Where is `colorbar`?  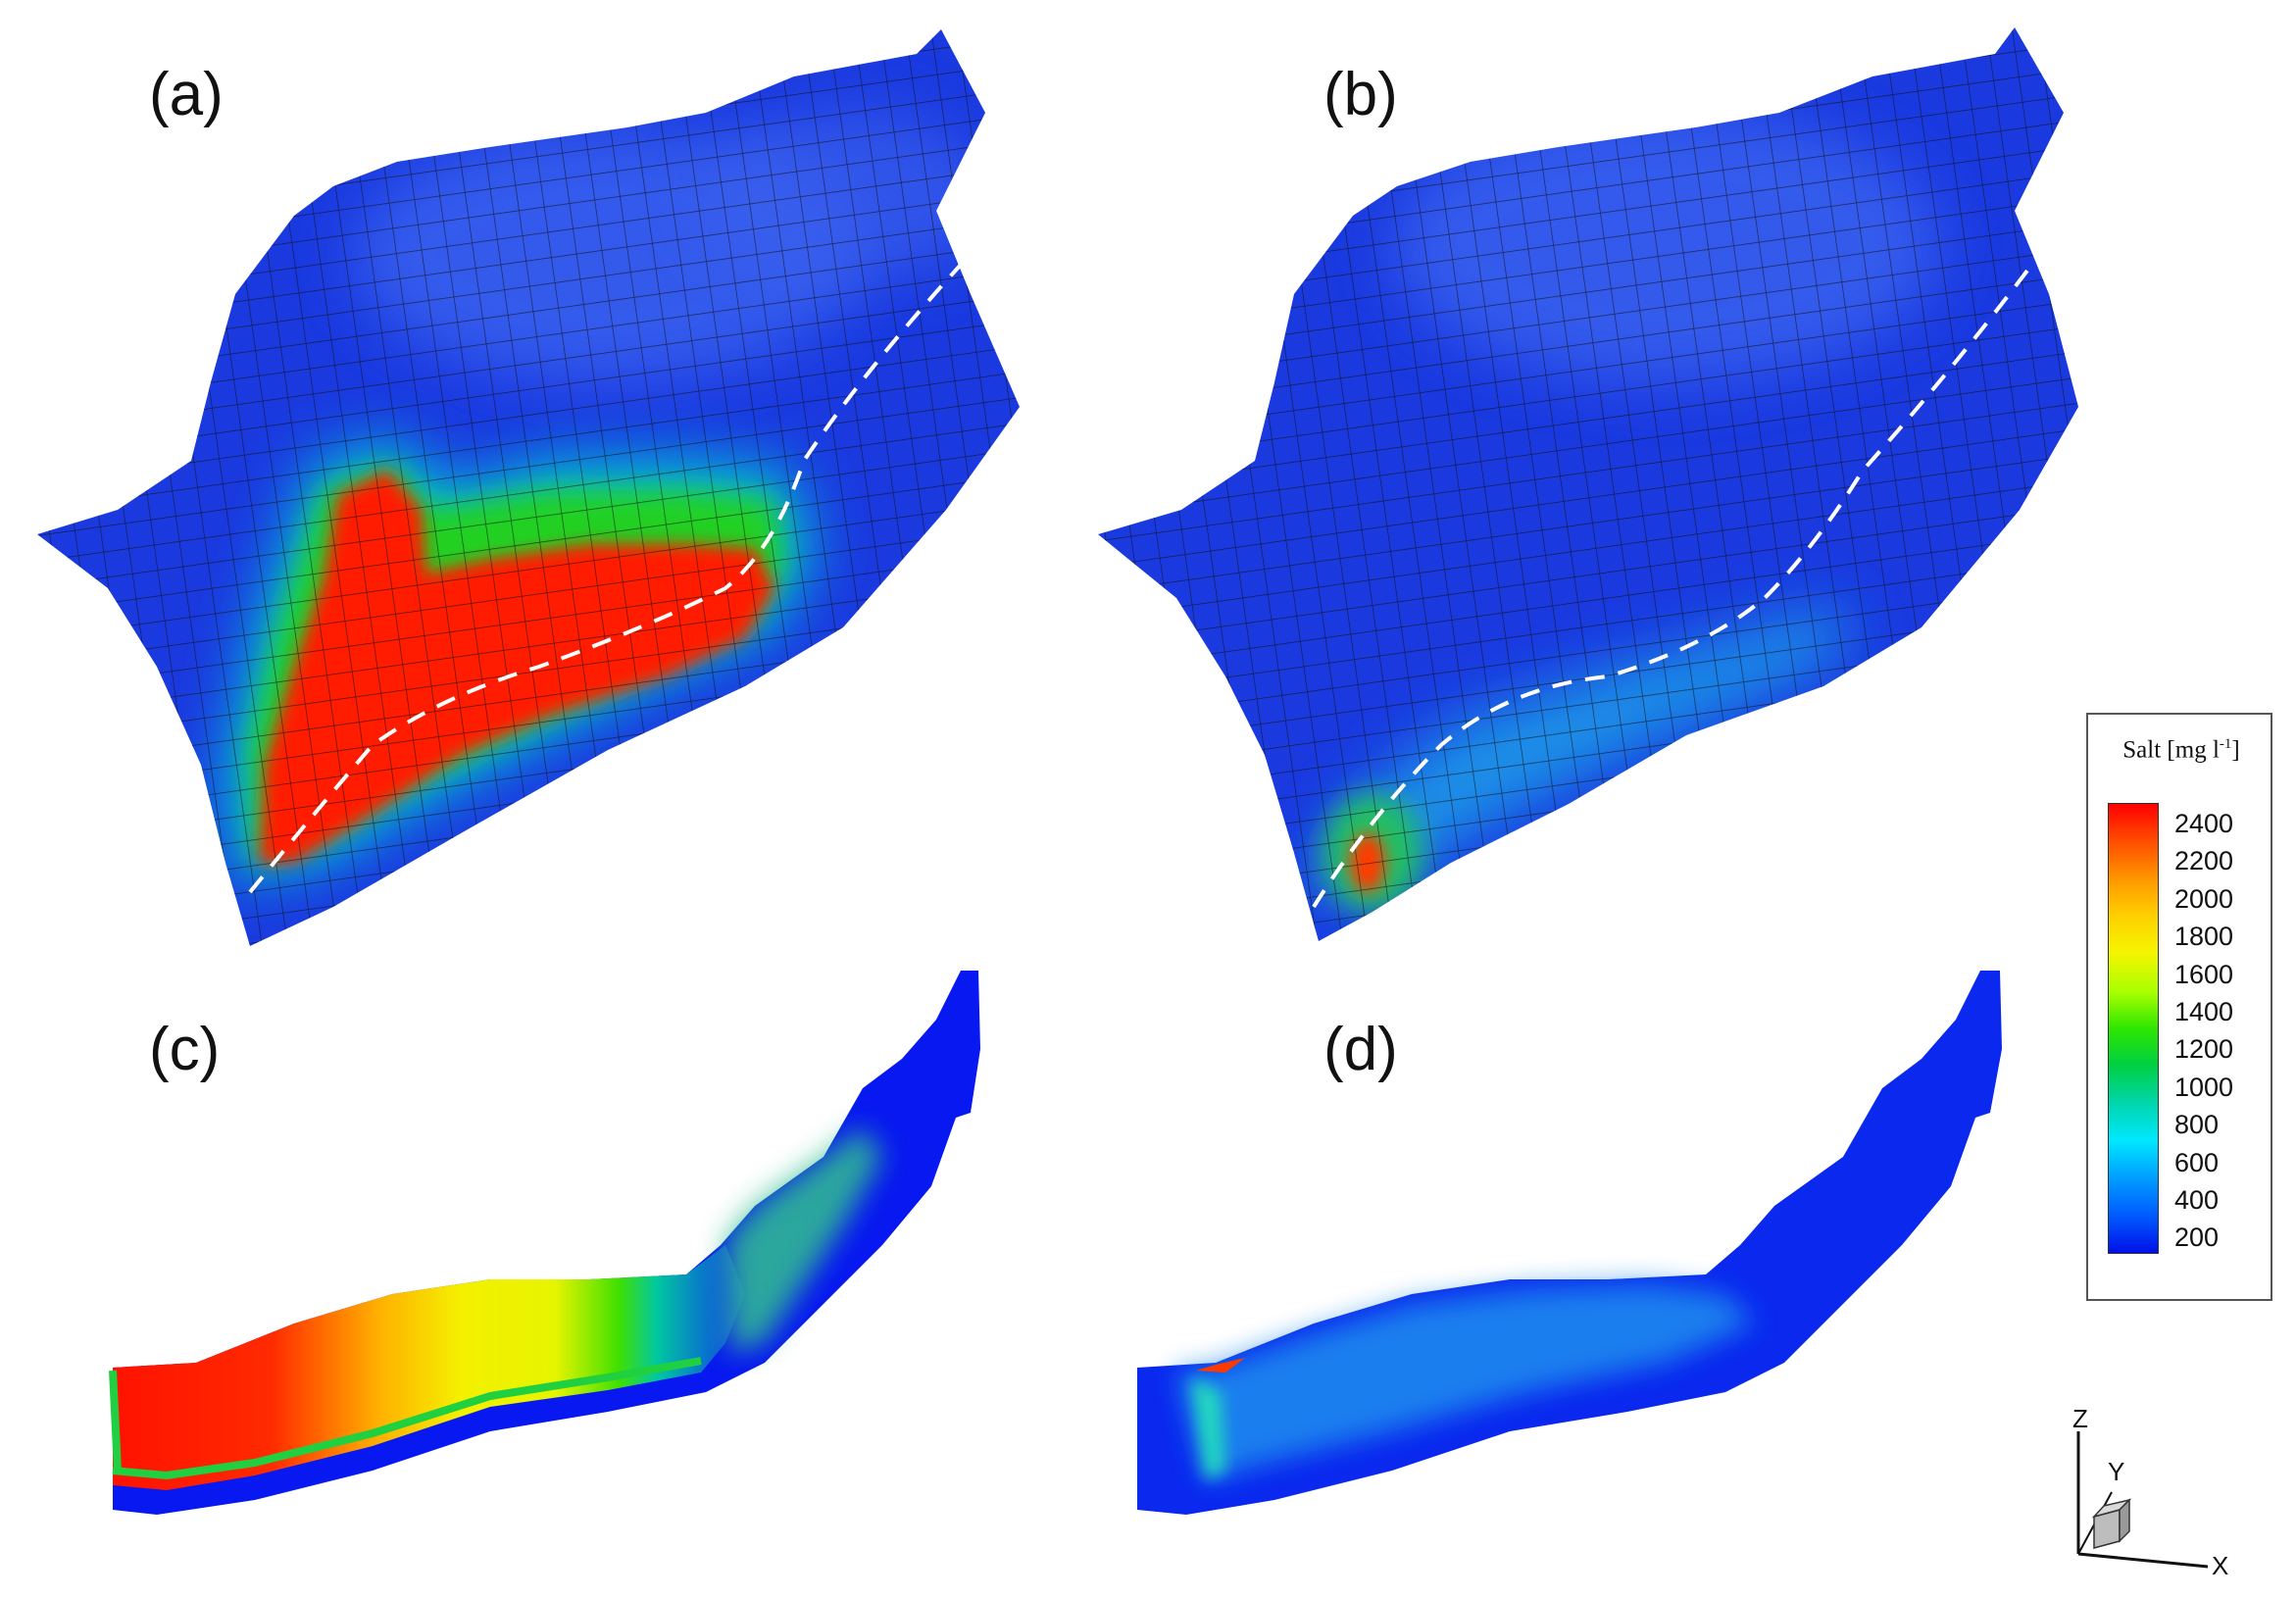 colorbar is located at coordinates (2133, 1028).